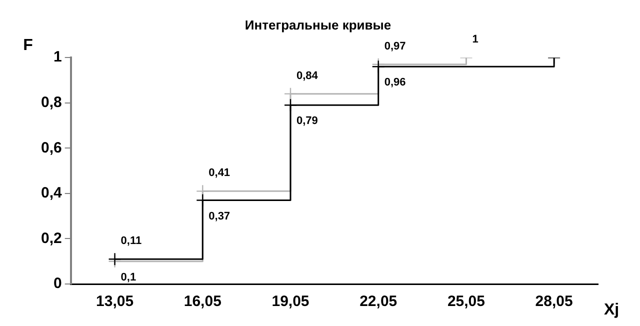  What do you see at coordinates (51, 103) in the screenshot?
I see `y-tick-label: 0,8` at bounding box center [51, 103].